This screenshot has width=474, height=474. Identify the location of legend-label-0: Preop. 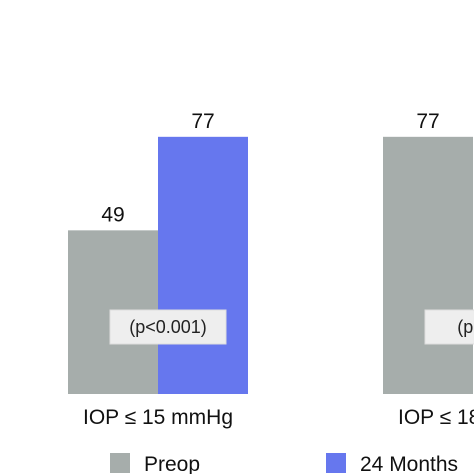
(172, 463).